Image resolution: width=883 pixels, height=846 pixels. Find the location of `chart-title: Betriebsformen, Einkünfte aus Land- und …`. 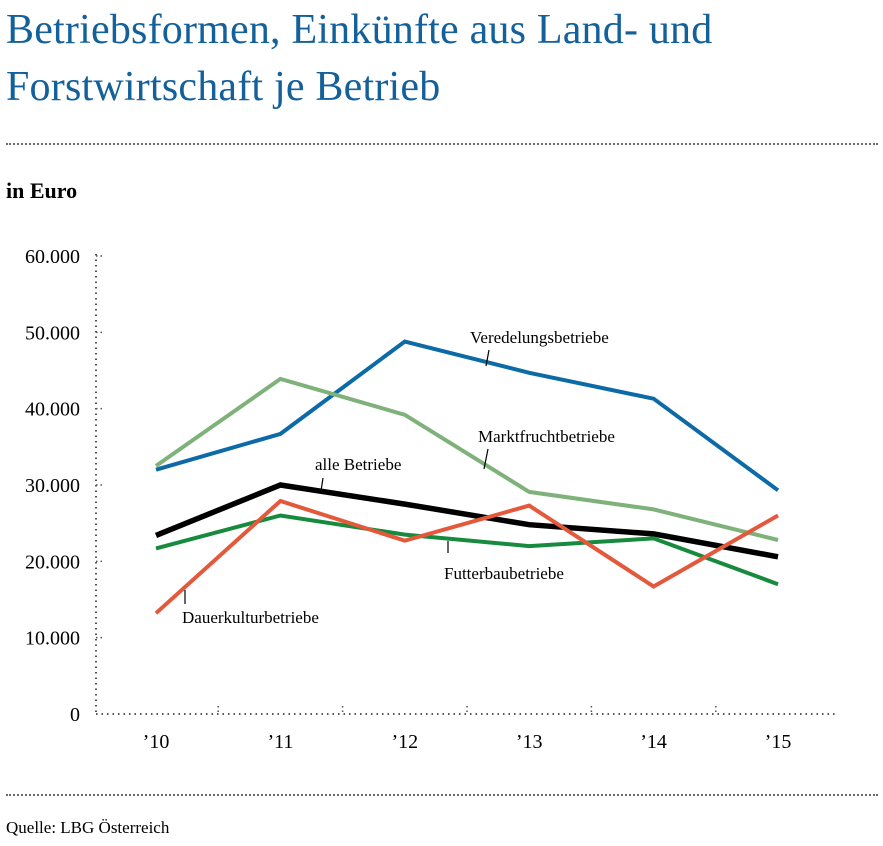

chart-title: Betriebsformen, Einkünfte aus Land- und … is located at coordinates (359, 58).